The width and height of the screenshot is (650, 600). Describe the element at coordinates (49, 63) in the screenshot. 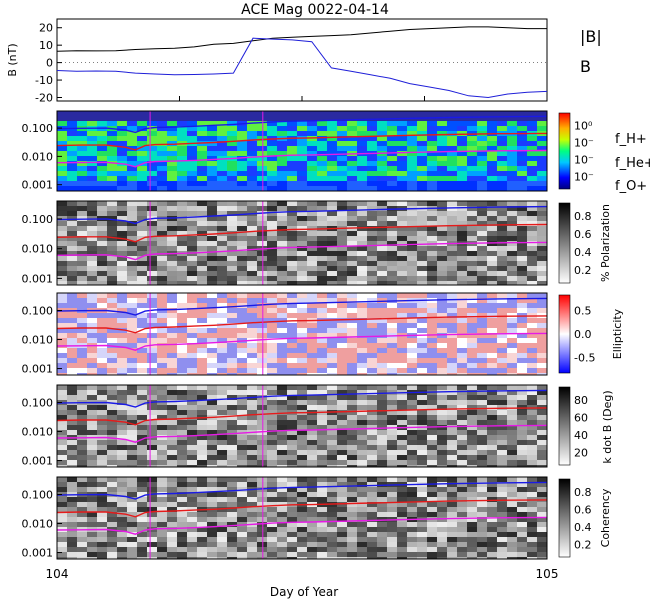

I see `mag-y-tick-label: 0` at that location.